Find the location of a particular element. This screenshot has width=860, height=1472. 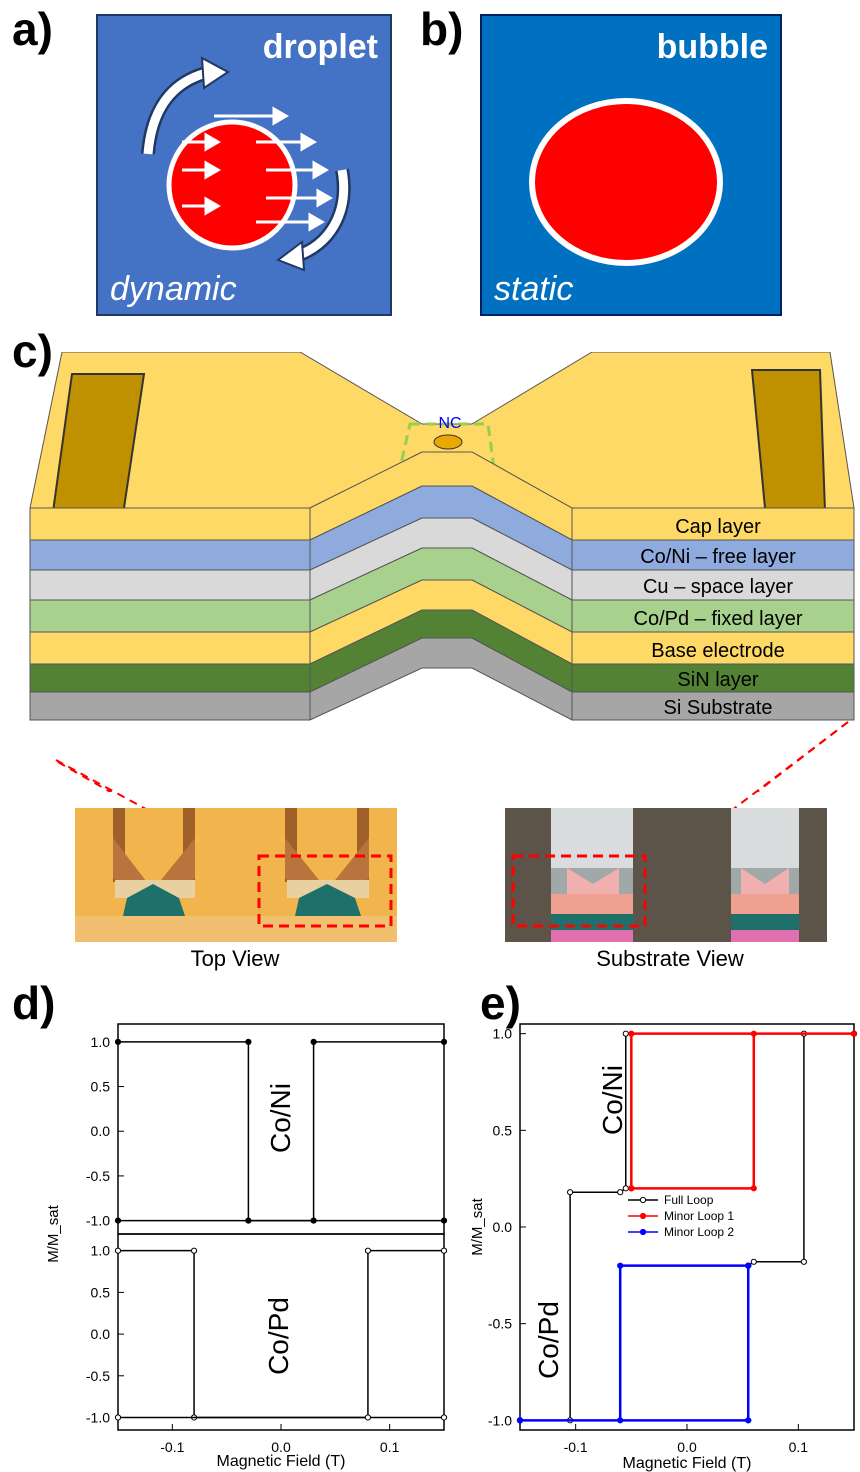

bubble-ellipse is located at coordinates (626, 182).